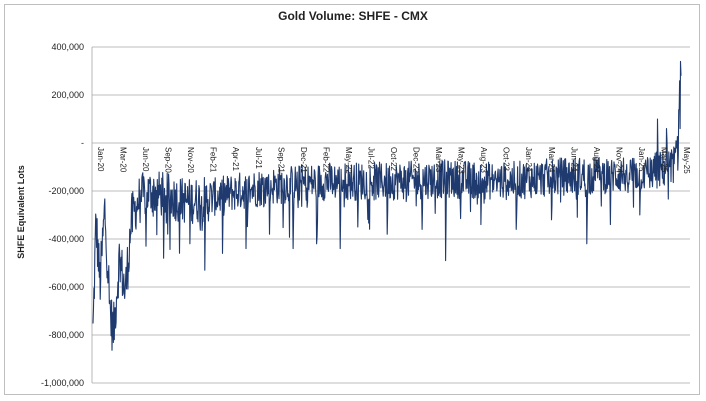 The height and width of the screenshot is (401, 706). I want to click on y-tick-label: 400,000, so click(67, 47).